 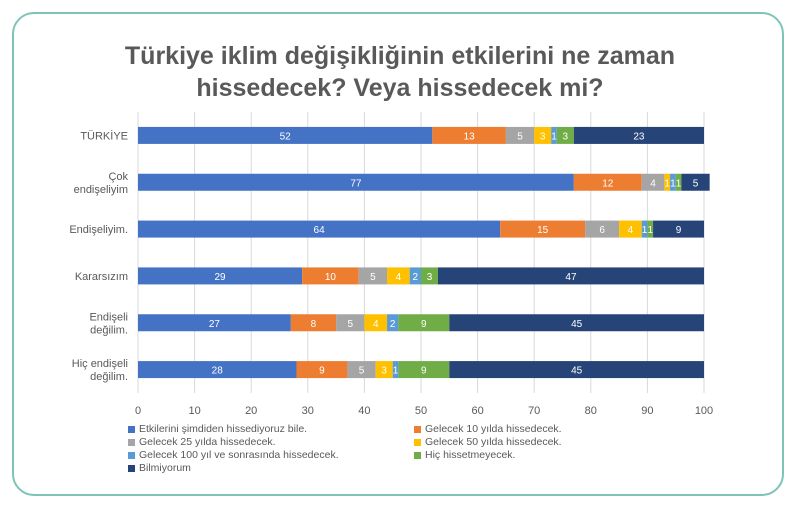 I want to click on data-label: 28, so click(x=218, y=371).